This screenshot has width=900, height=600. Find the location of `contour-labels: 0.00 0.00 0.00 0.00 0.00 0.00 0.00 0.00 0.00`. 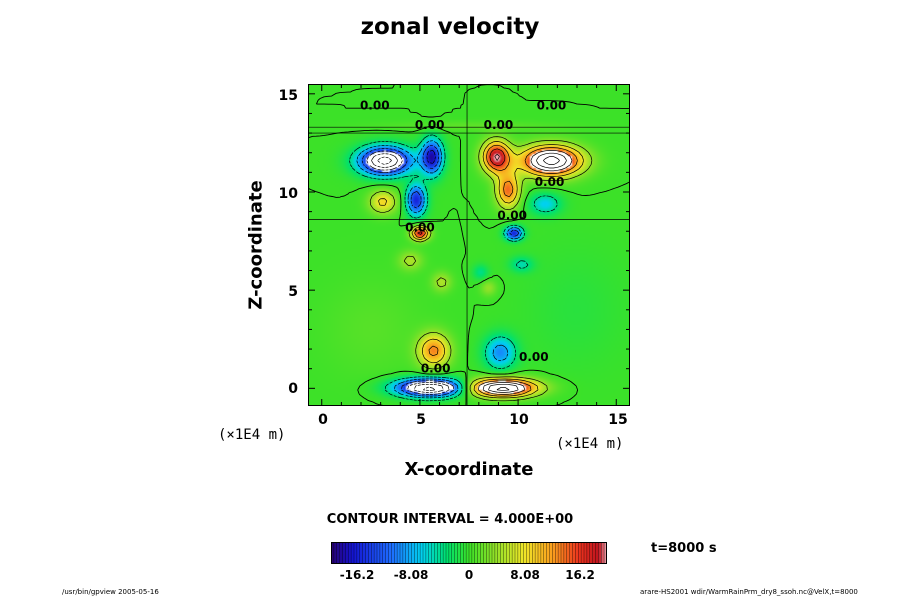

contour-labels: 0.00 0.00 0.00 0.00 0.00 0.00 0.00 0.00 0.00 is located at coordinates (463, 237).